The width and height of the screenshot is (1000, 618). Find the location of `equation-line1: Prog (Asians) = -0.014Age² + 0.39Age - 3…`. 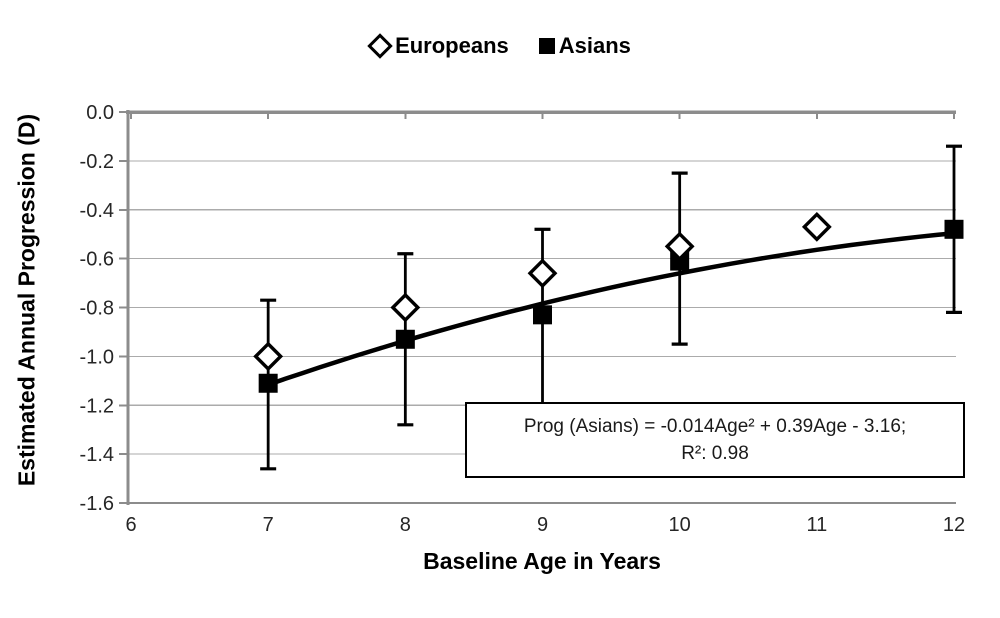

equation-line1: Prog (Asians) = -0.014Age² + 0.39Age - 3… is located at coordinates (715, 426).